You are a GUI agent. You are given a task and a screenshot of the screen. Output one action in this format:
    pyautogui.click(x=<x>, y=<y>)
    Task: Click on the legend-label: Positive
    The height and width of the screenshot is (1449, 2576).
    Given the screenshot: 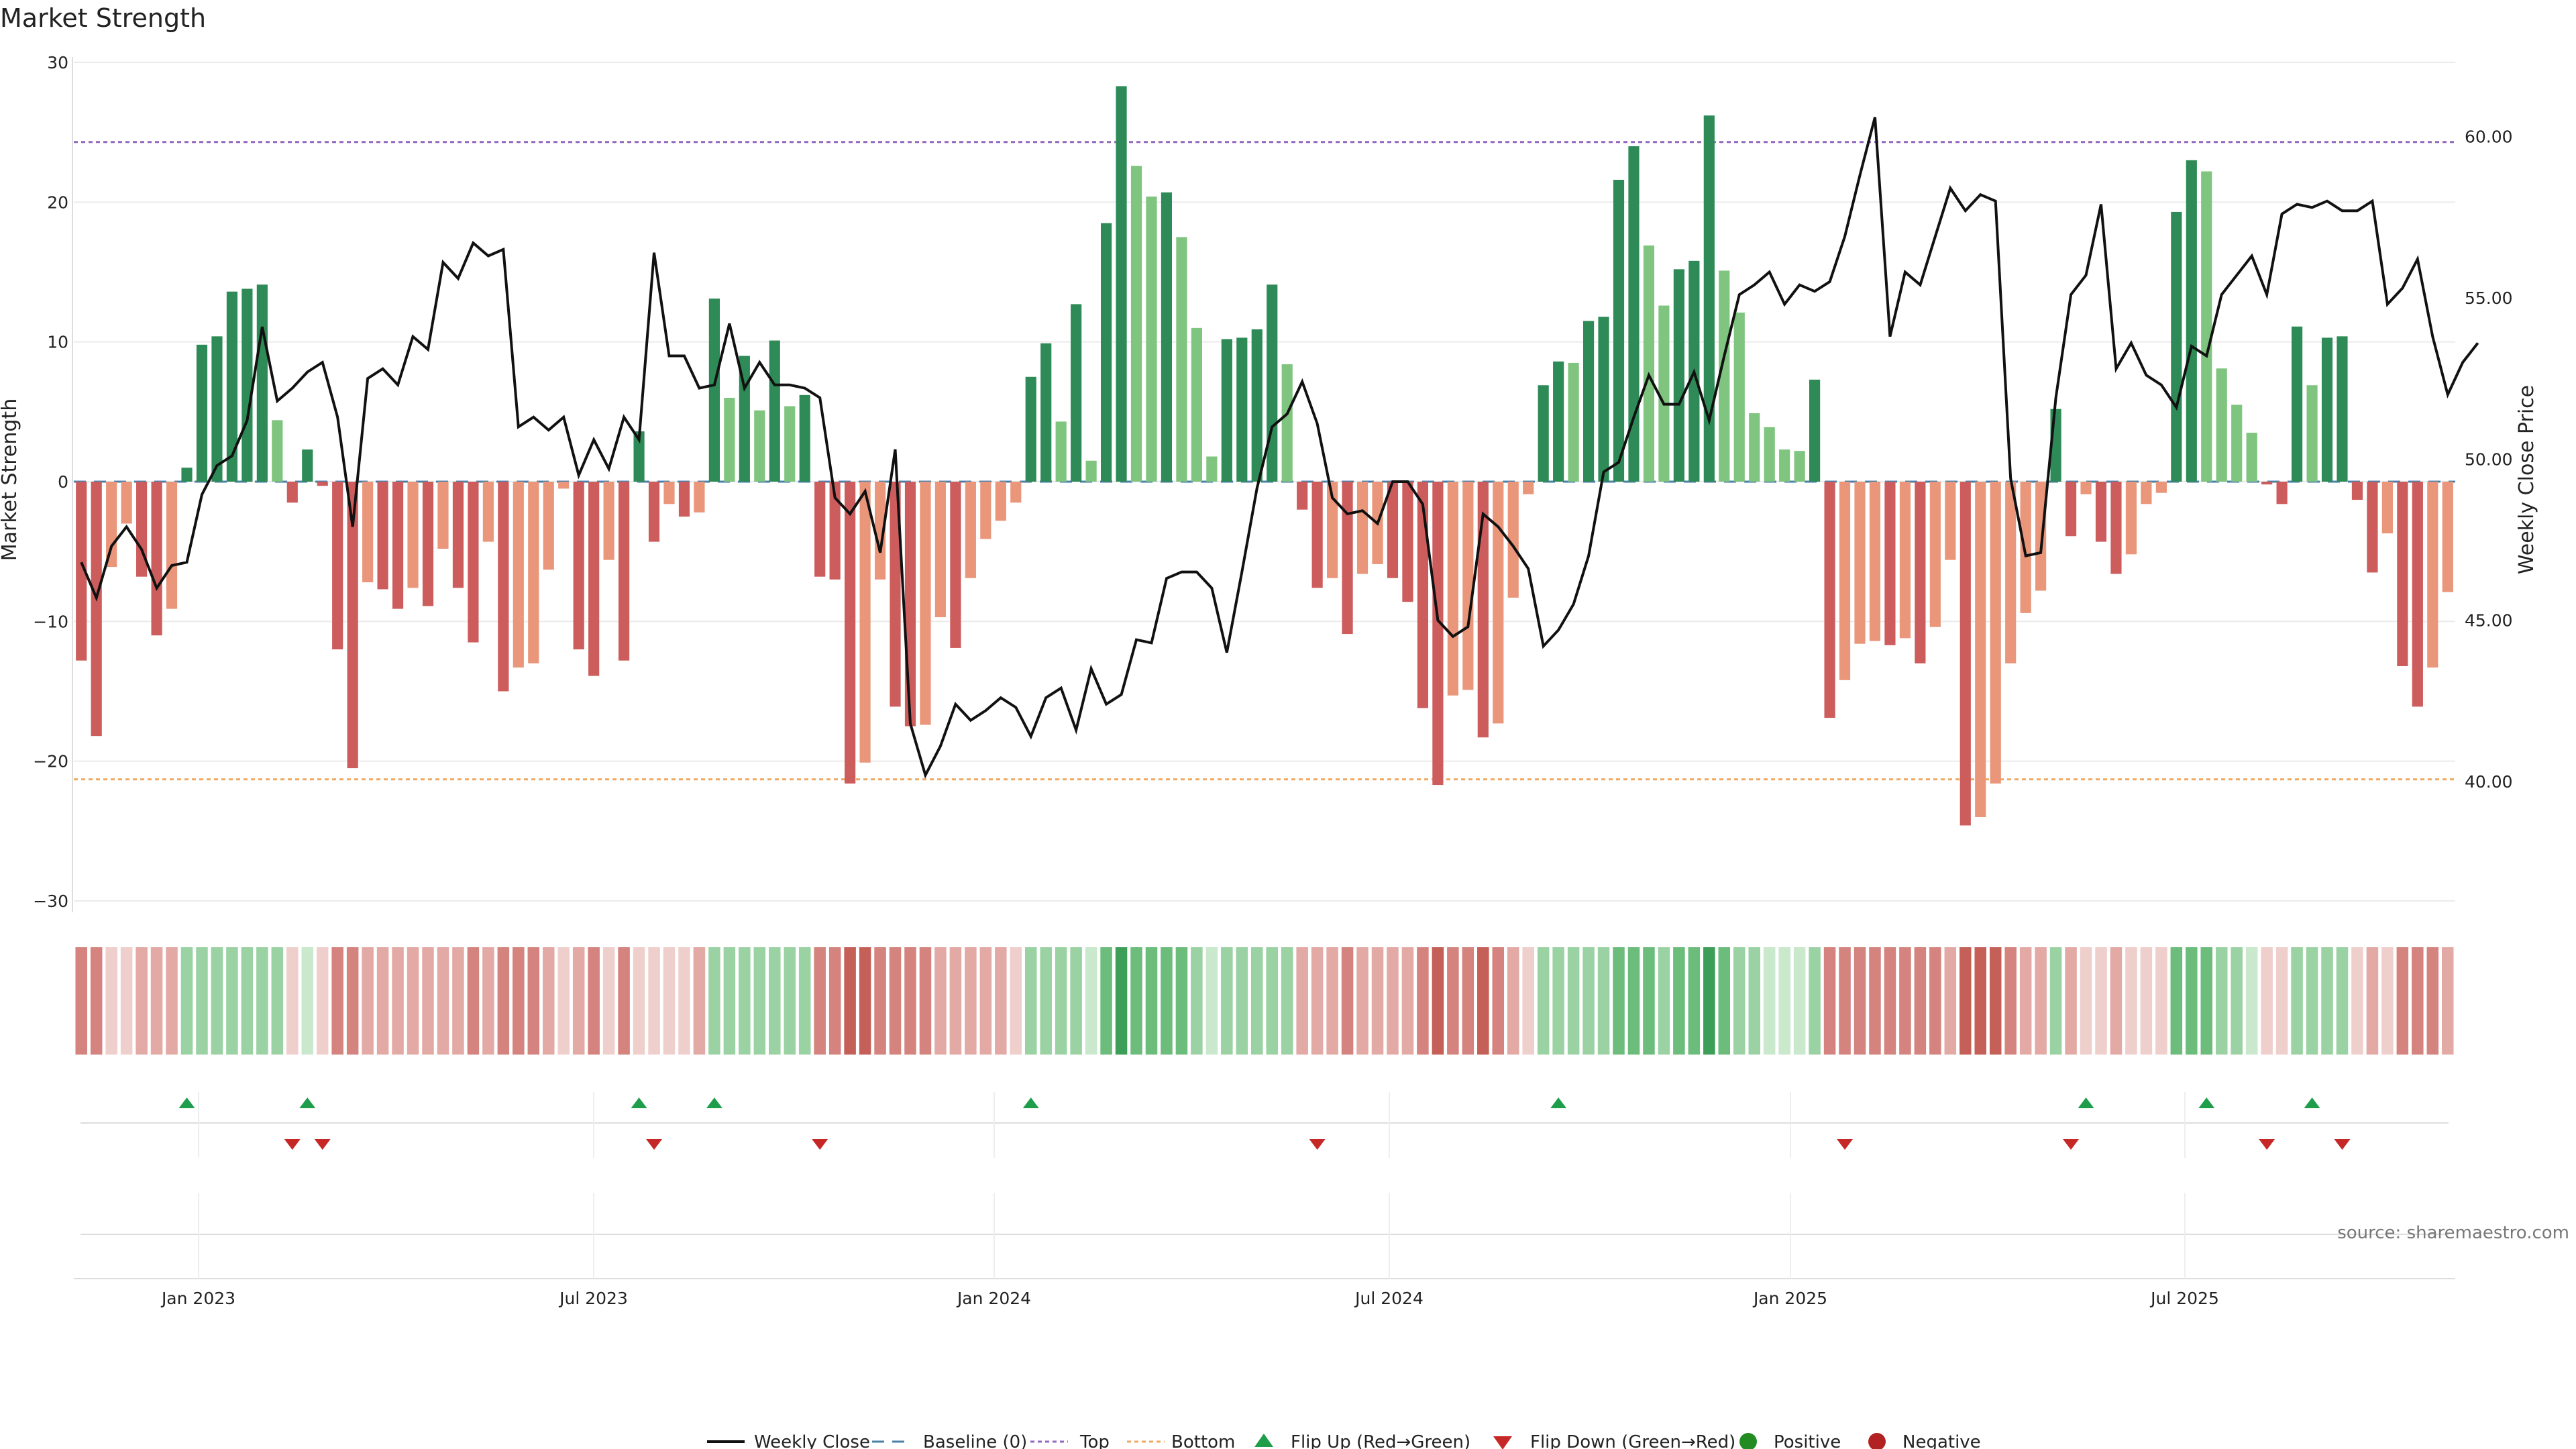 What is the action you would take?
    pyautogui.click(x=1807, y=1440)
    